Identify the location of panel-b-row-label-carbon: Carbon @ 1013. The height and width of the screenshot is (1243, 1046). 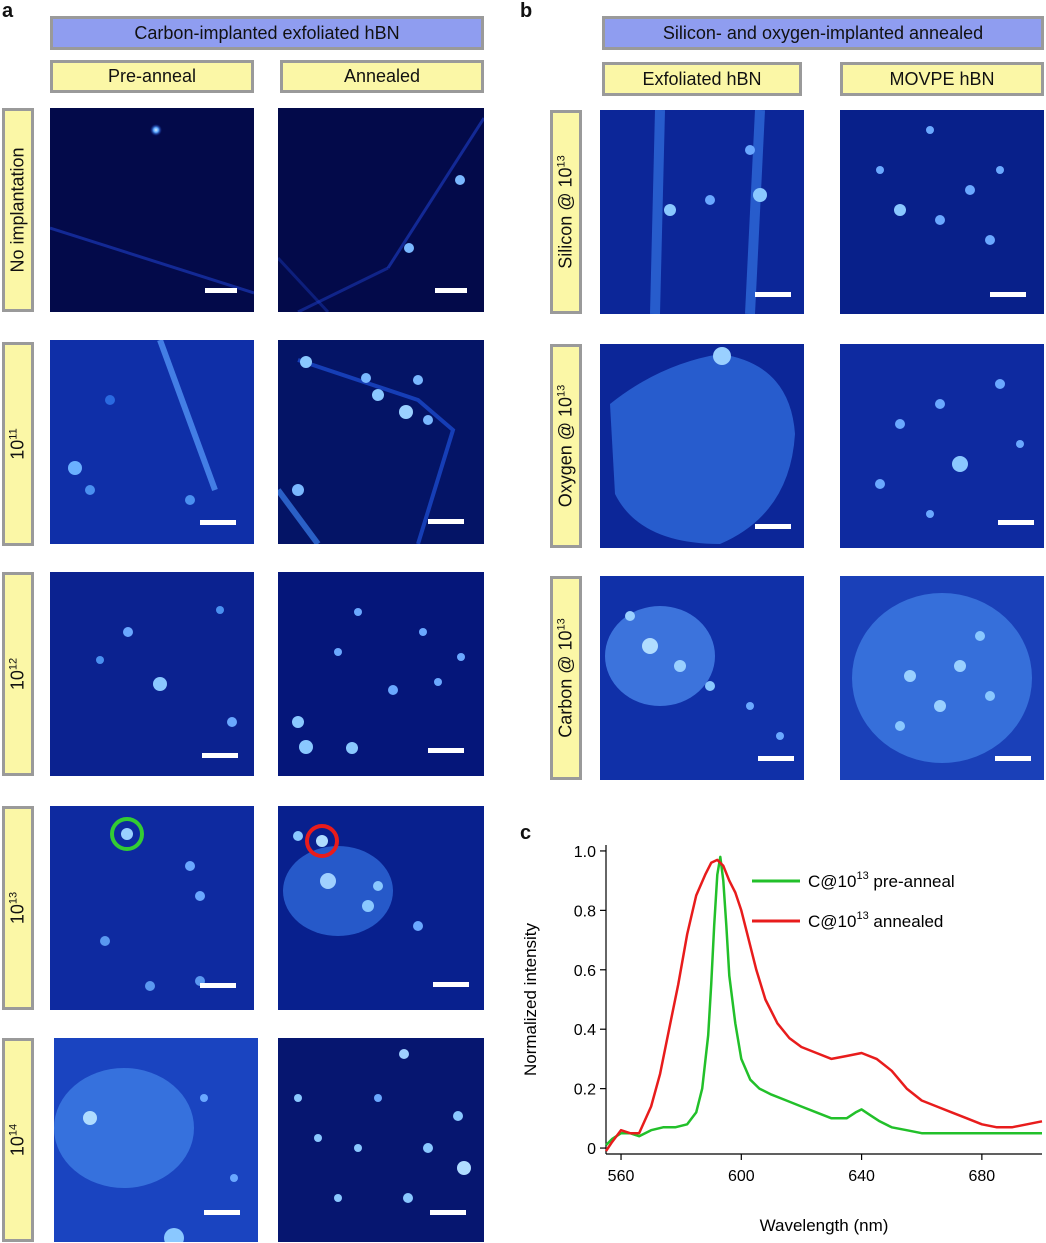
(566, 678).